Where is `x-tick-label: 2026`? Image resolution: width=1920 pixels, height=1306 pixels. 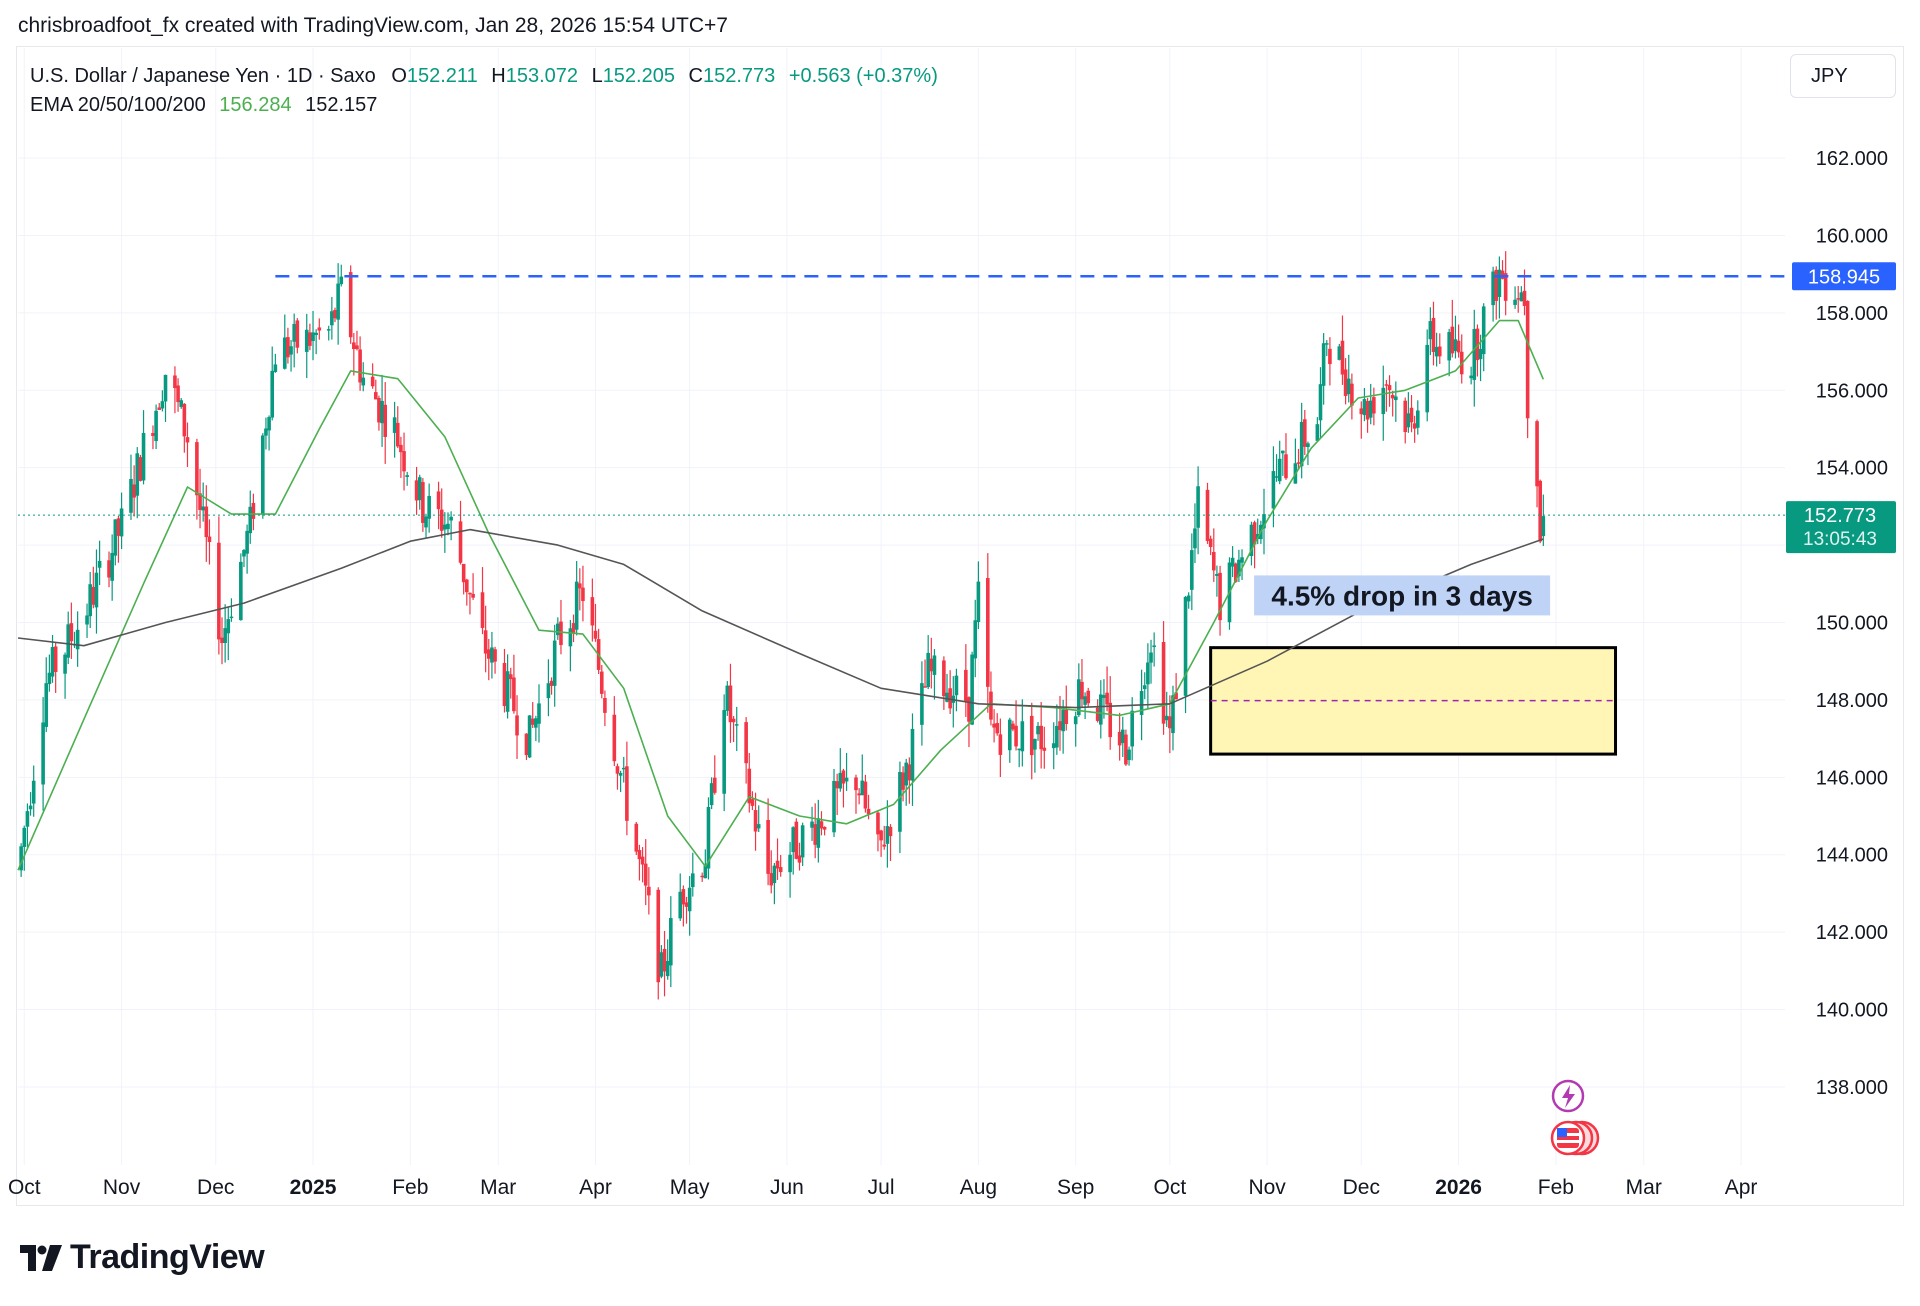 x-tick-label: 2026 is located at coordinates (1458, 1187).